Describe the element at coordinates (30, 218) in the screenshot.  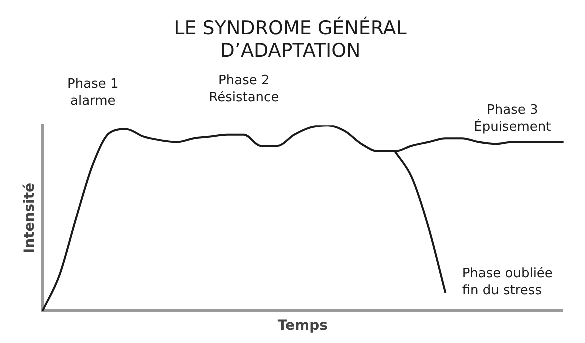
I see `y-axis-title: Intensité` at that location.